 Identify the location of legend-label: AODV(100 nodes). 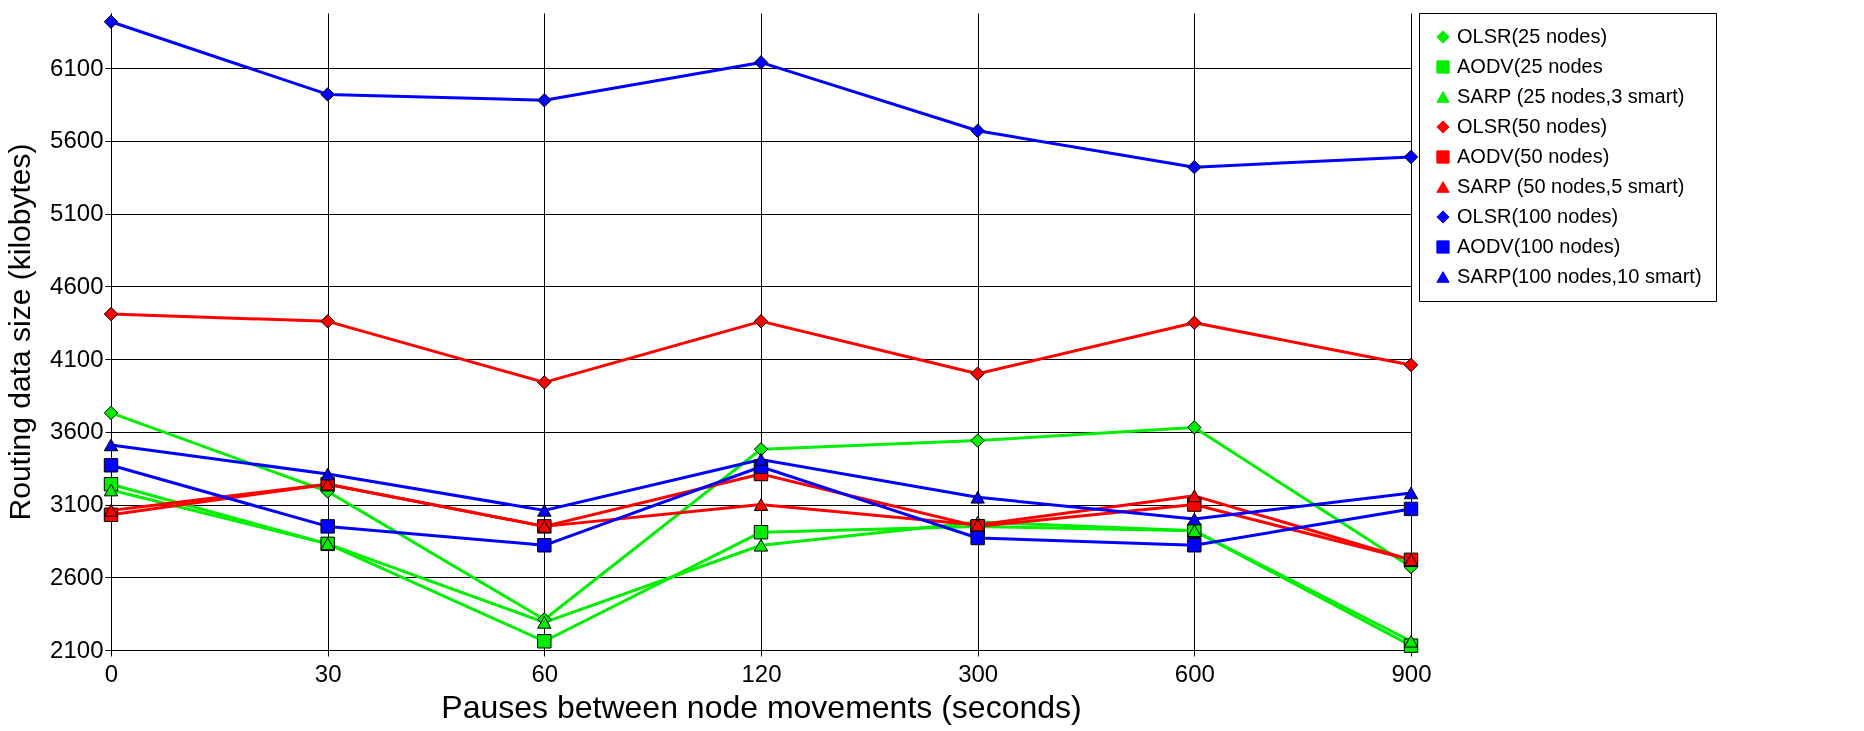
(1539, 246).